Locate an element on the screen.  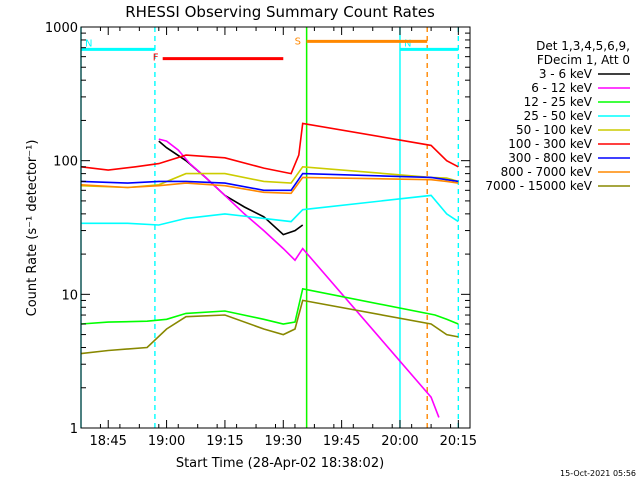
legend-label-6-12-kev: 6 - 12 keV is located at coordinates (562, 88).